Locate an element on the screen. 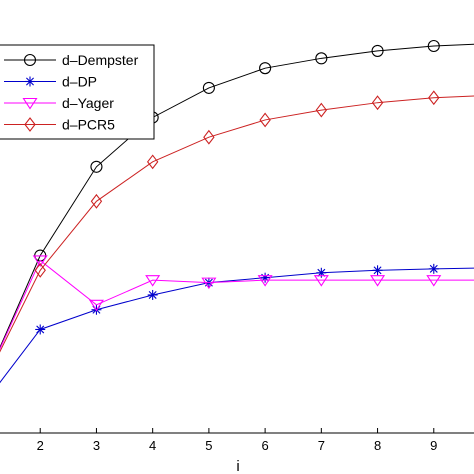 This screenshot has width=474, height=474. x-tick-label: 6 is located at coordinates (264, 445).